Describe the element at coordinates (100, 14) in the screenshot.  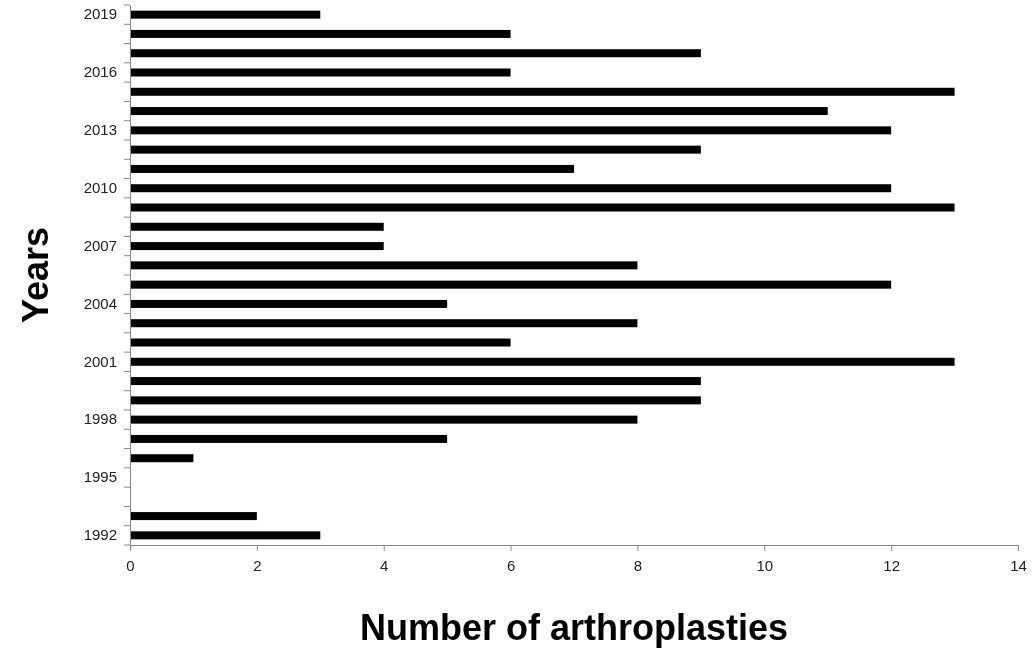
I see `y-tick-label: 2019` at that location.